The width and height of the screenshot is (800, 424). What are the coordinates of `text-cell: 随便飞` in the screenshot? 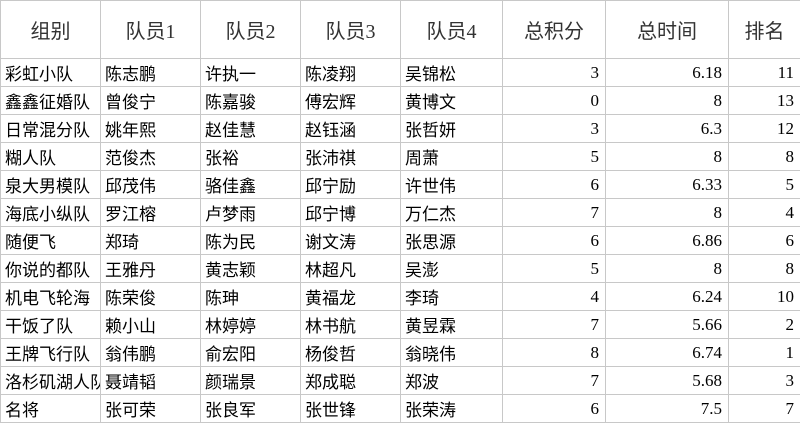 It's located at (50, 240).